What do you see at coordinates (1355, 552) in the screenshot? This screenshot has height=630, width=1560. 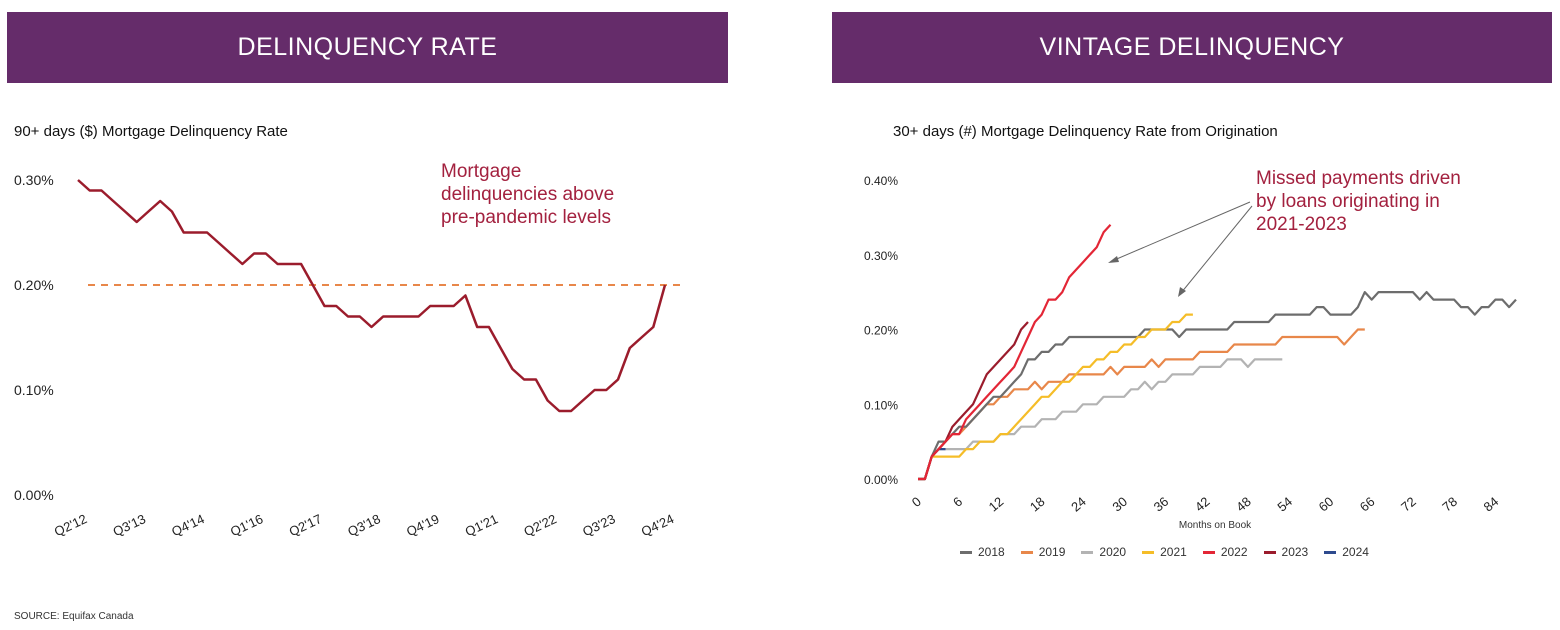 I see `legend-label: 2024` at bounding box center [1355, 552].